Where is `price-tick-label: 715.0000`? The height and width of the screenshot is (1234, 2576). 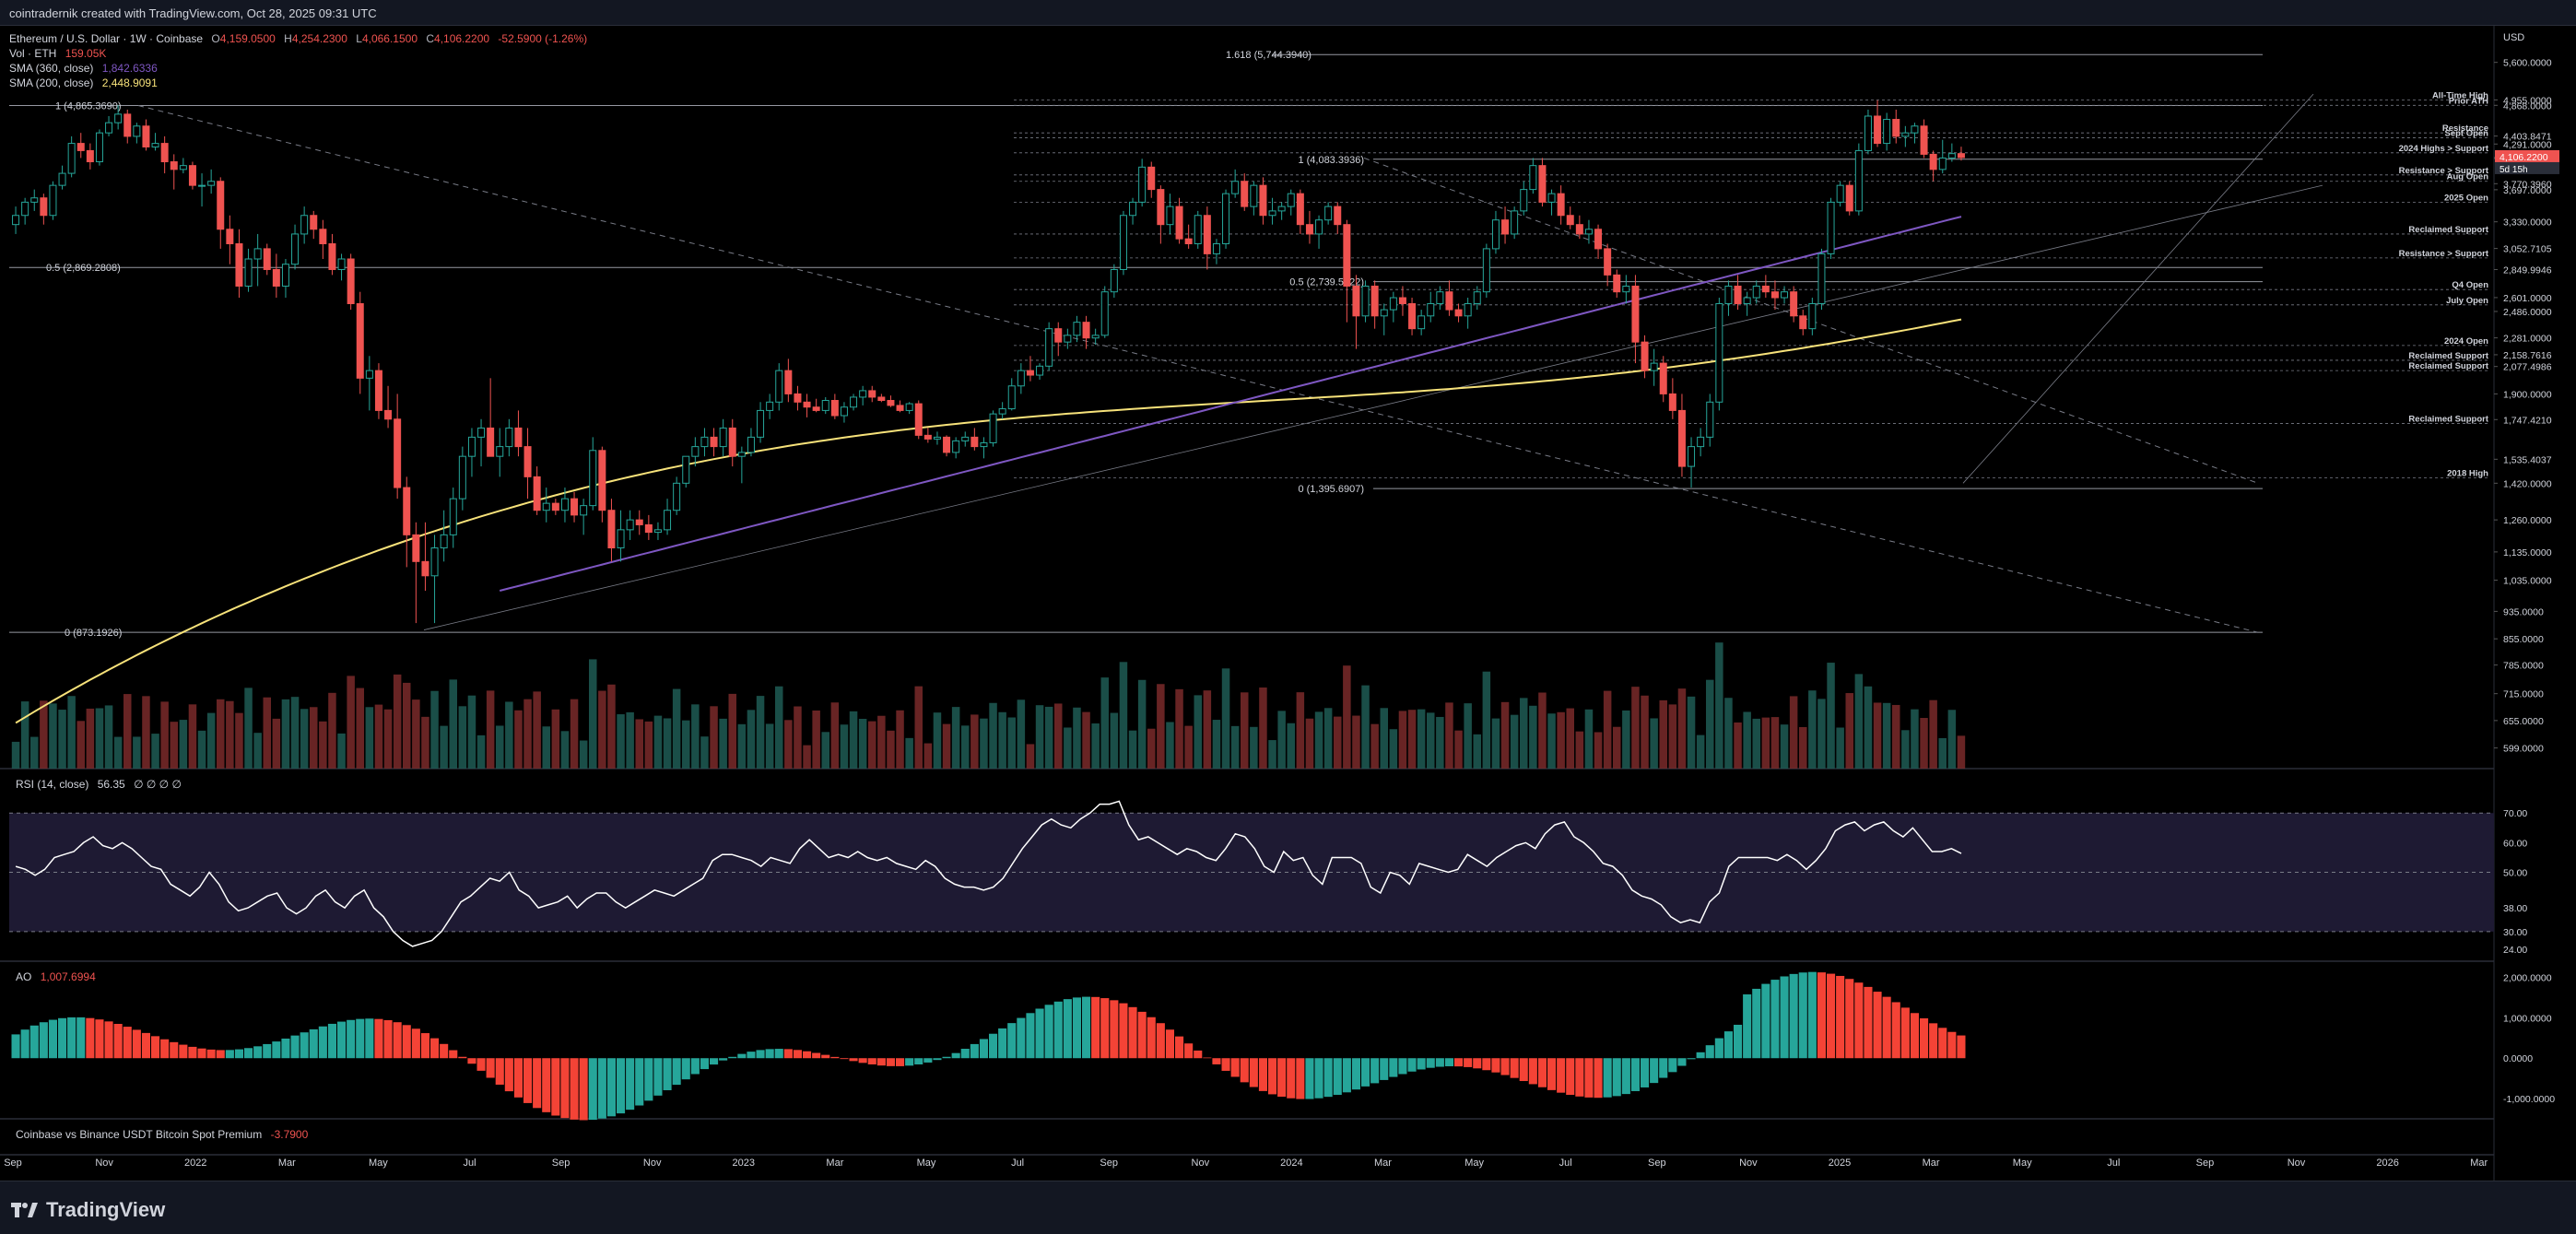
price-tick-label: 715.0000 is located at coordinates (2523, 694).